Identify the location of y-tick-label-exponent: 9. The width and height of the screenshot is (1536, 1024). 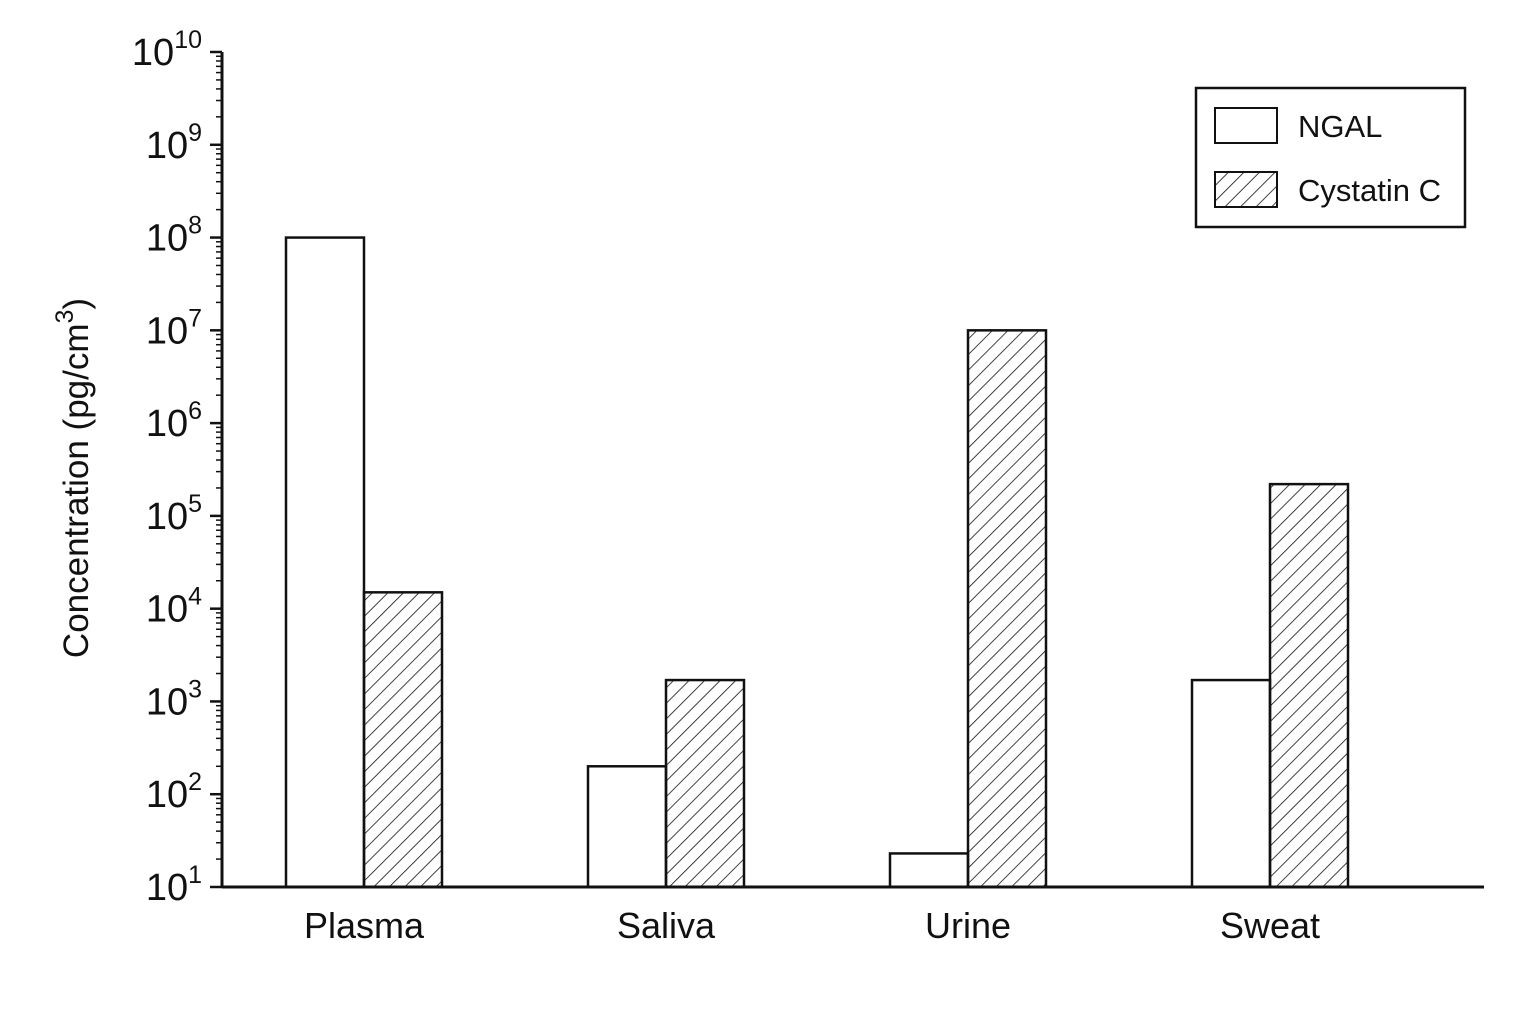
(195, 133).